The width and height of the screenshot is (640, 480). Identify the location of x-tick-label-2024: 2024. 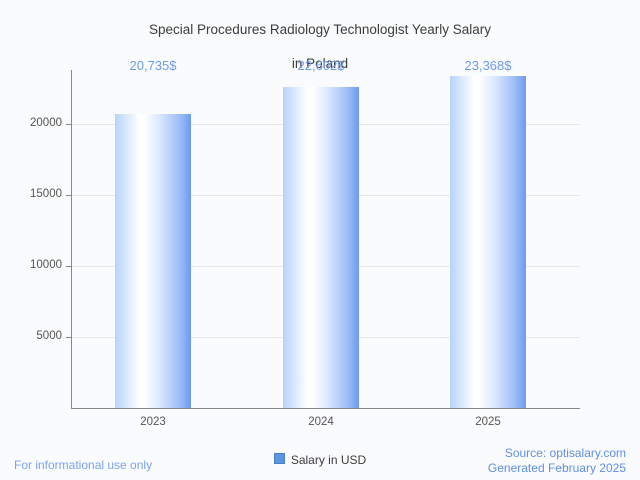
(321, 422).